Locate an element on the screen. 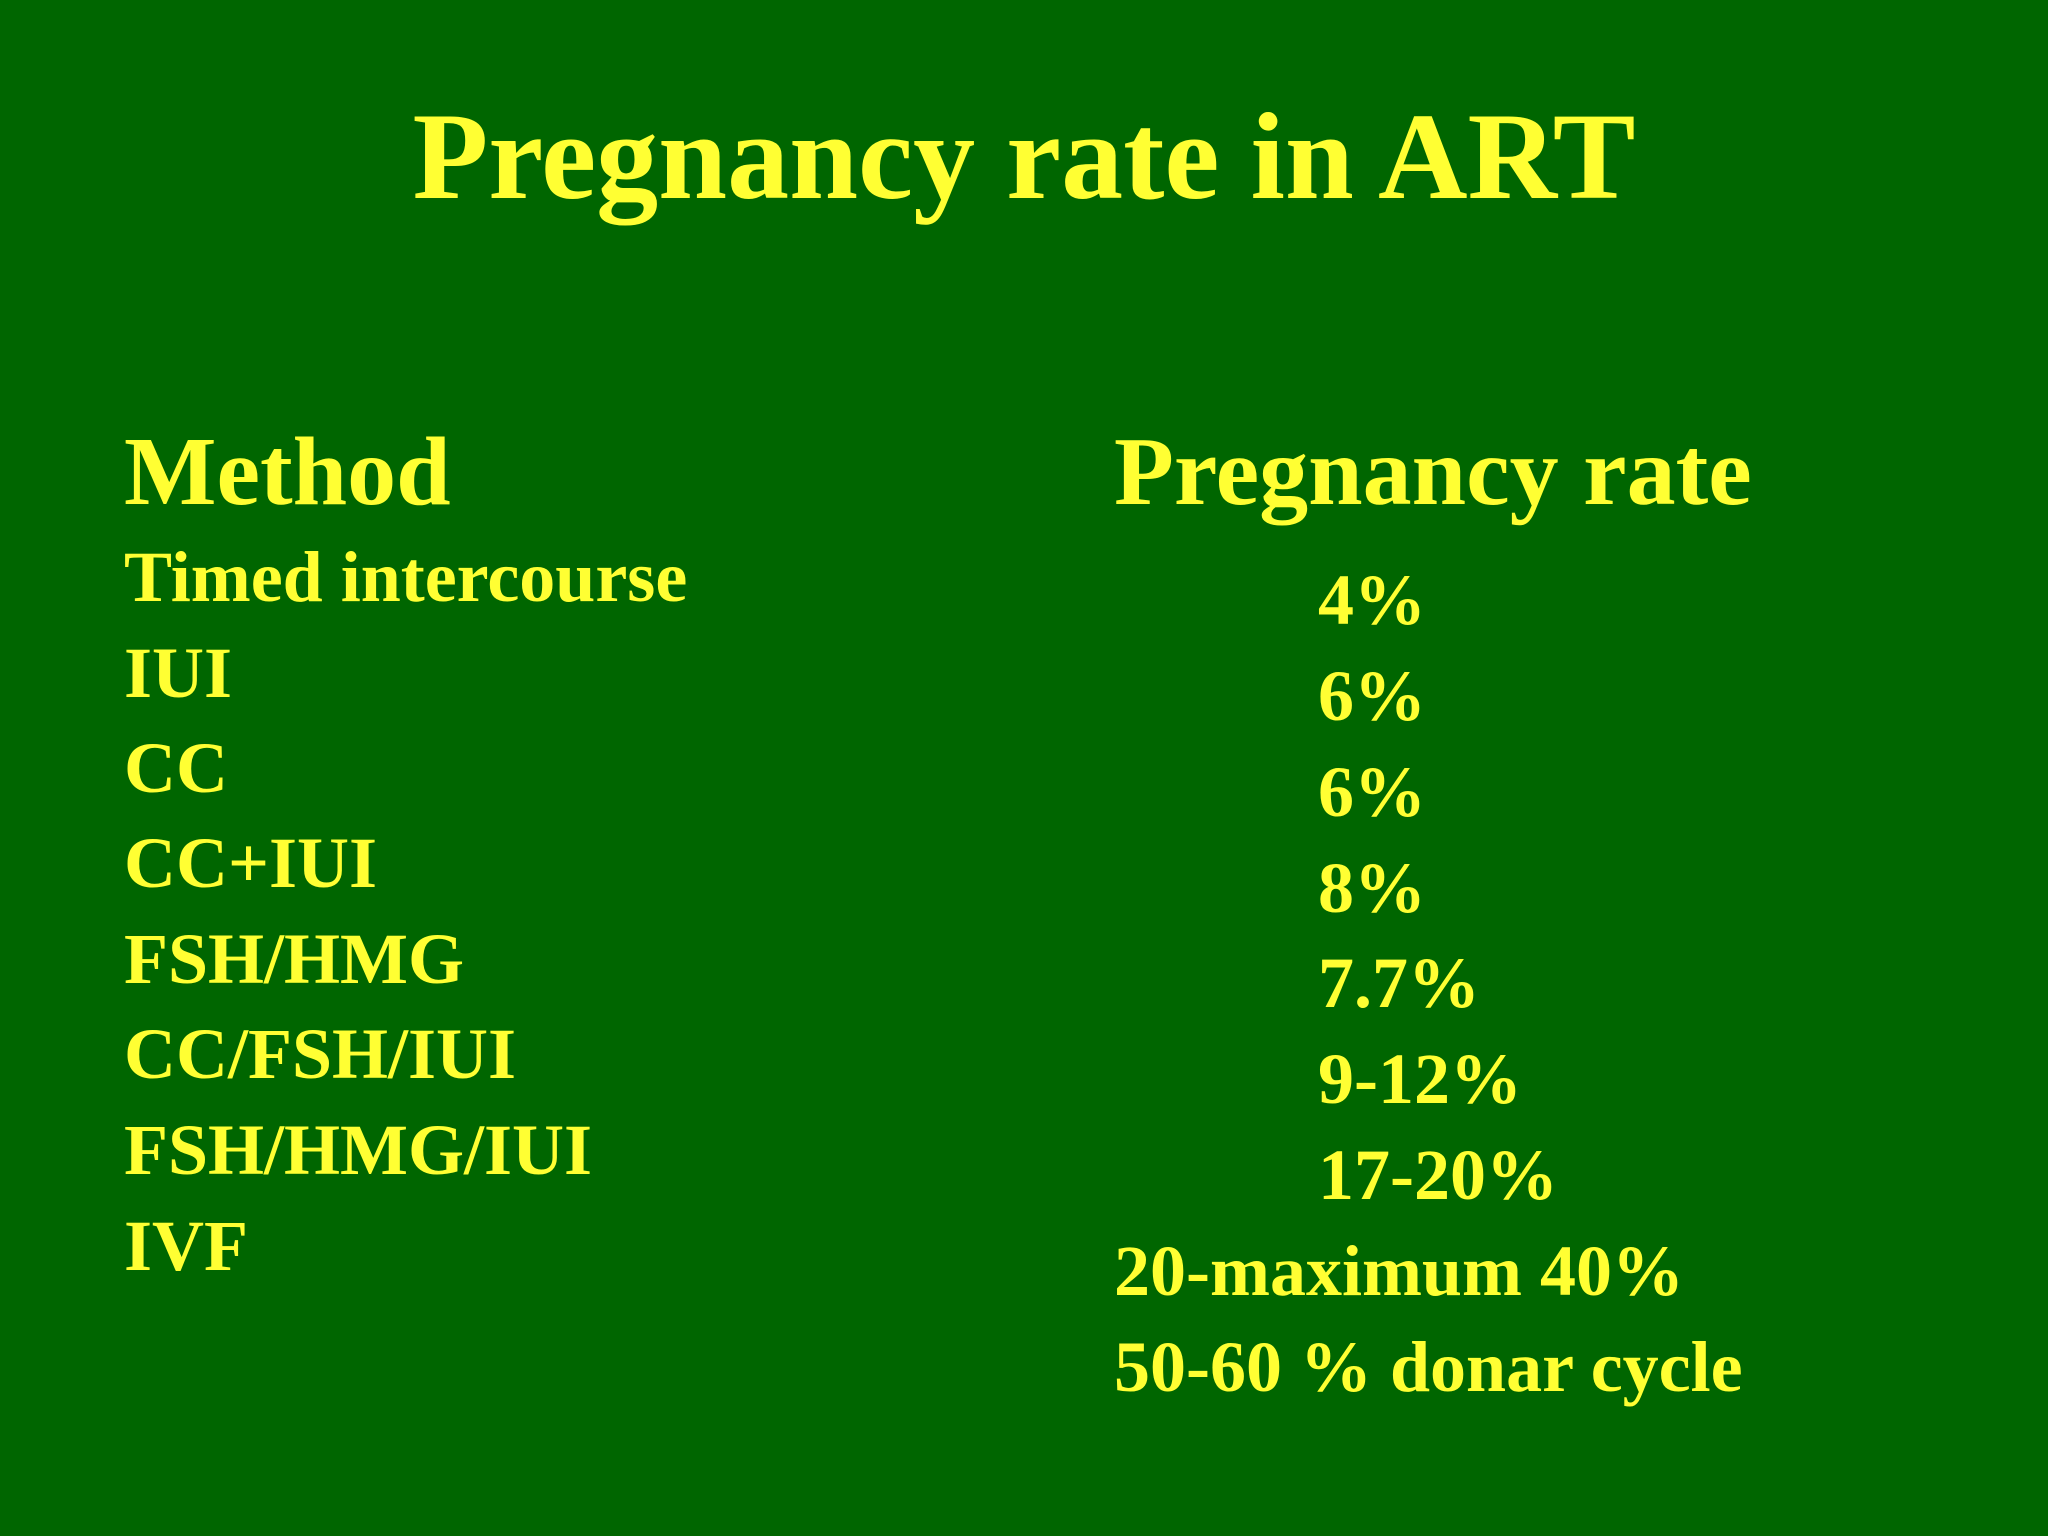 The image size is (2048, 1536). rate-item: 9-12% is located at coordinates (1420, 1079).